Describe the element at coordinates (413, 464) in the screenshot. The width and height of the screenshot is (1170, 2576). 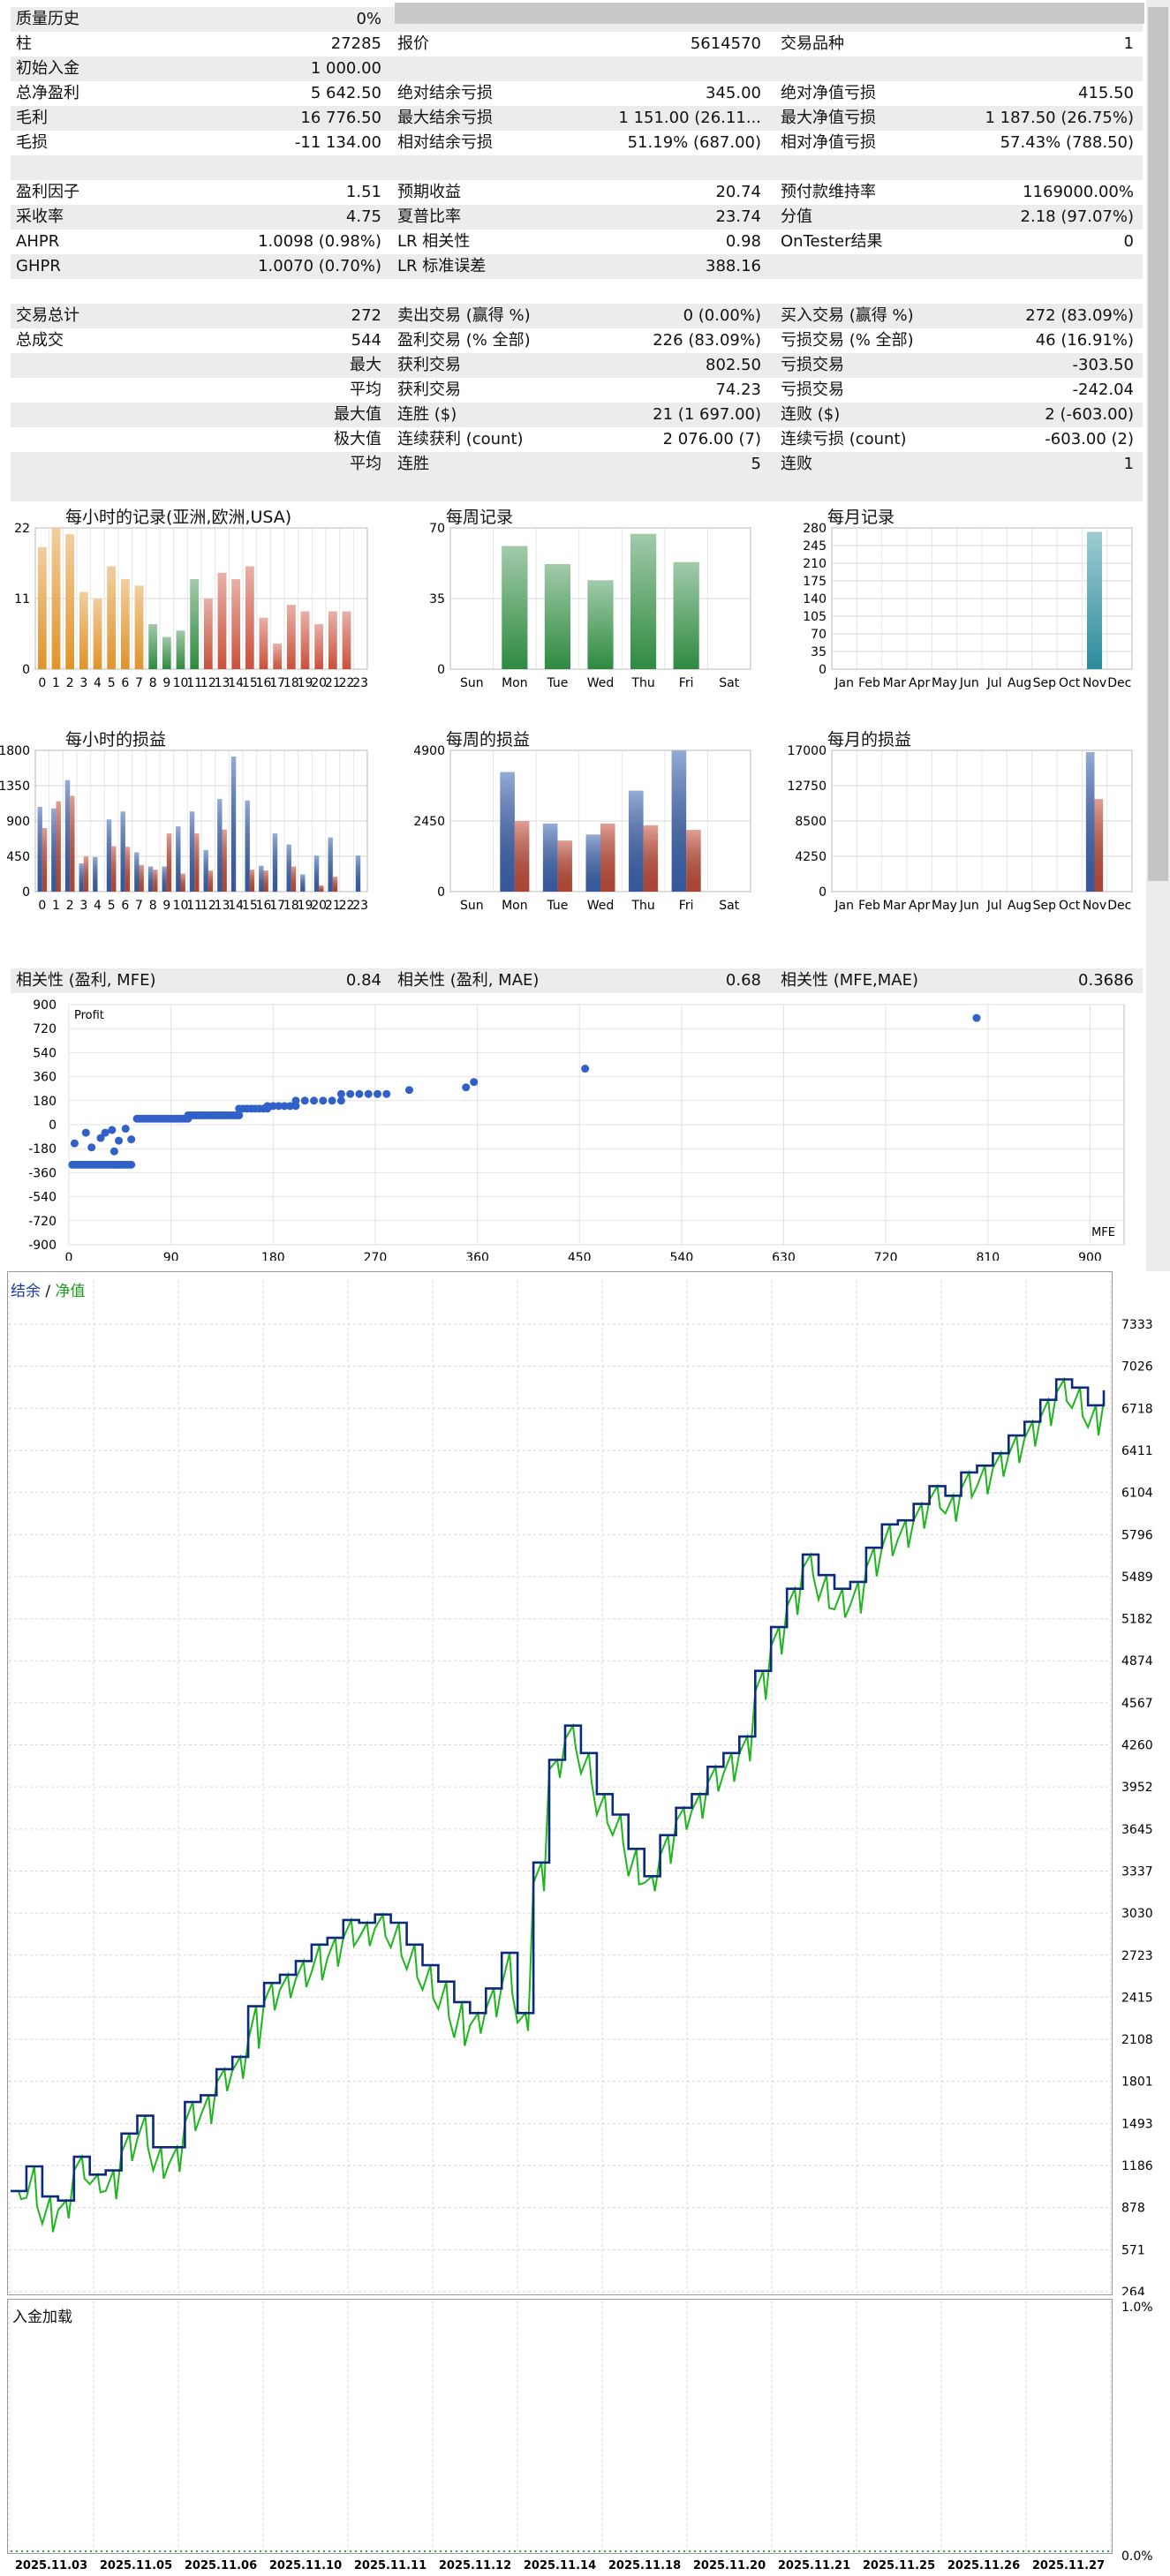
I see `stat-label: 连胜` at that location.